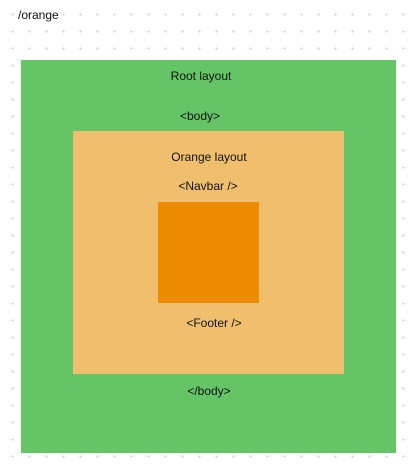 This screenshot has height=472, width=409. Describe the element at coordinates (209, 391) in the screenshot. I see `body-close-tag: </body>` at that location.